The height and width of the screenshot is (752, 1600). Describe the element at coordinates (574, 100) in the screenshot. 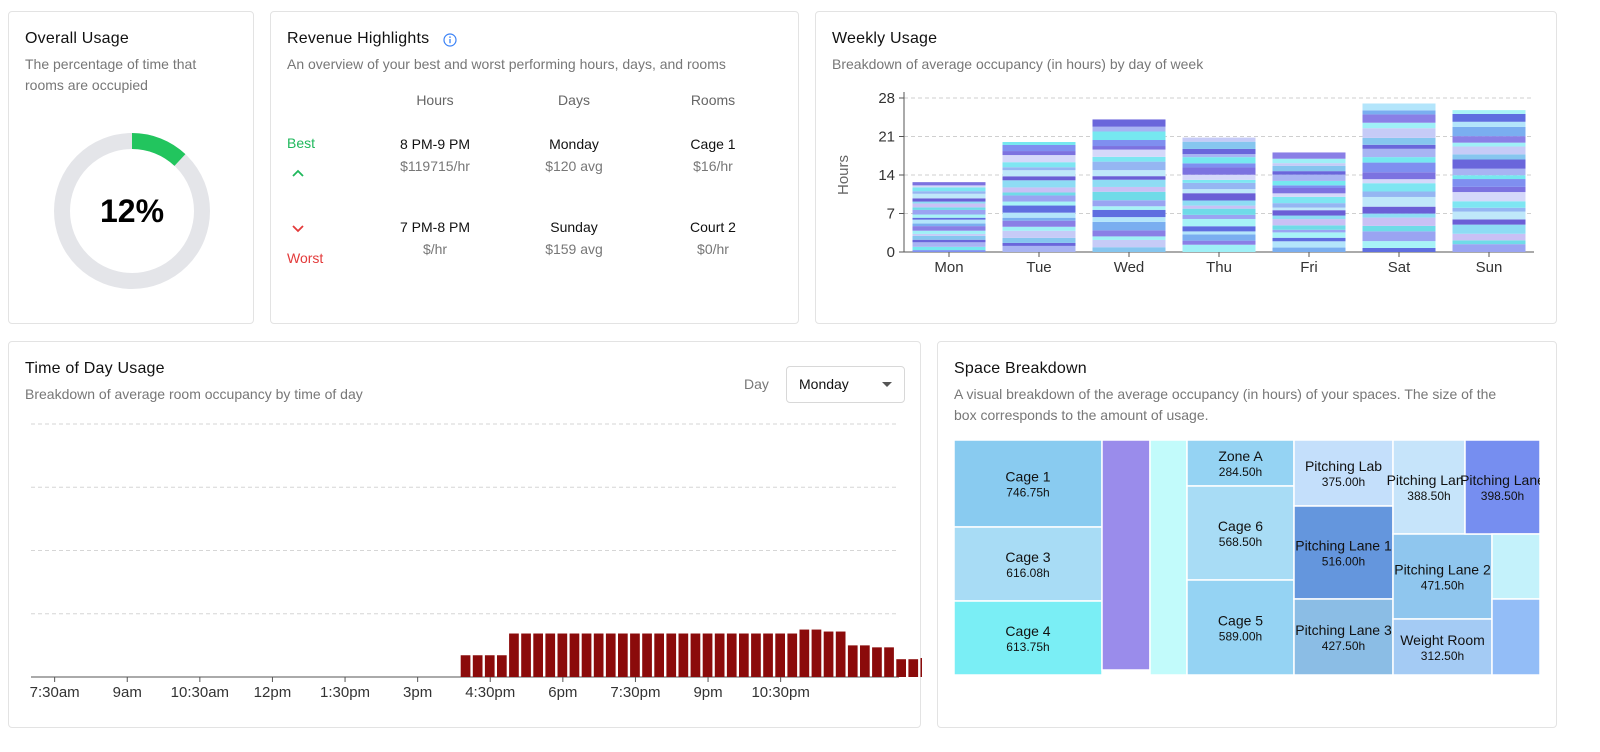

I see `column-header-days: Days` at that location.